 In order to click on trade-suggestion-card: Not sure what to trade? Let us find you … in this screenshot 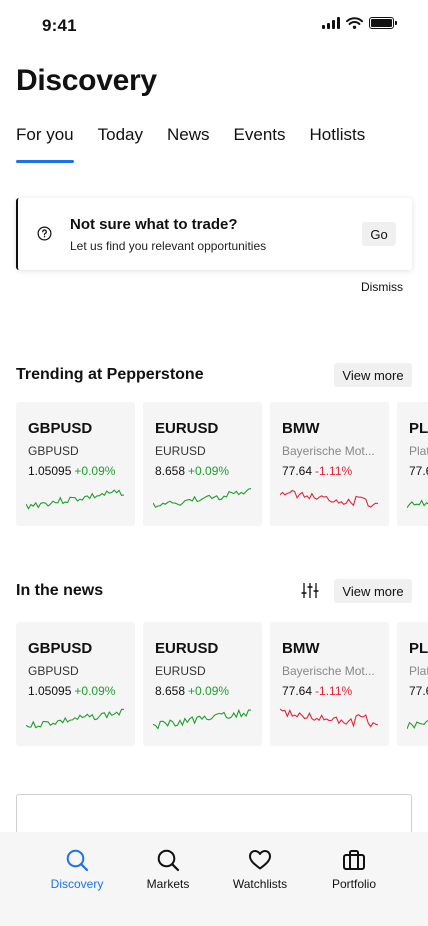, I will do `click(214, 234)`.